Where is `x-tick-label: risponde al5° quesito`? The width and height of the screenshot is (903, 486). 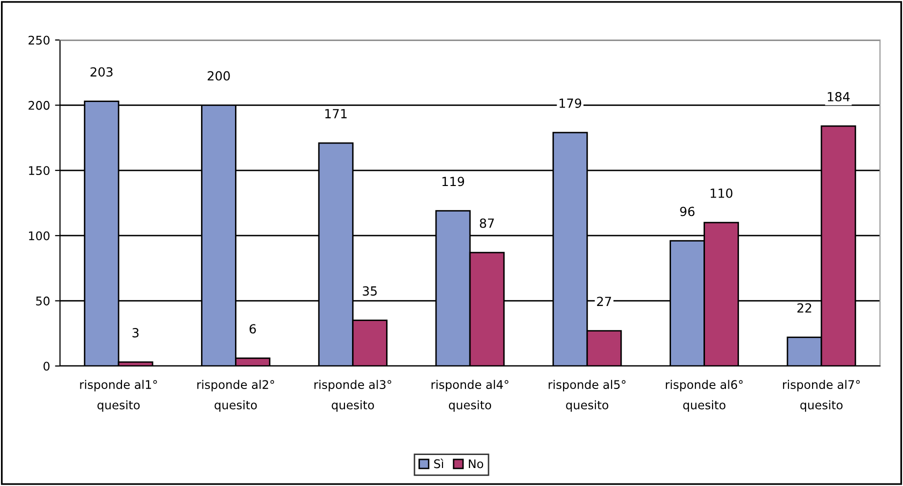
x-tick-label: risponde al5° quesito is located at coordinates (587, 396).